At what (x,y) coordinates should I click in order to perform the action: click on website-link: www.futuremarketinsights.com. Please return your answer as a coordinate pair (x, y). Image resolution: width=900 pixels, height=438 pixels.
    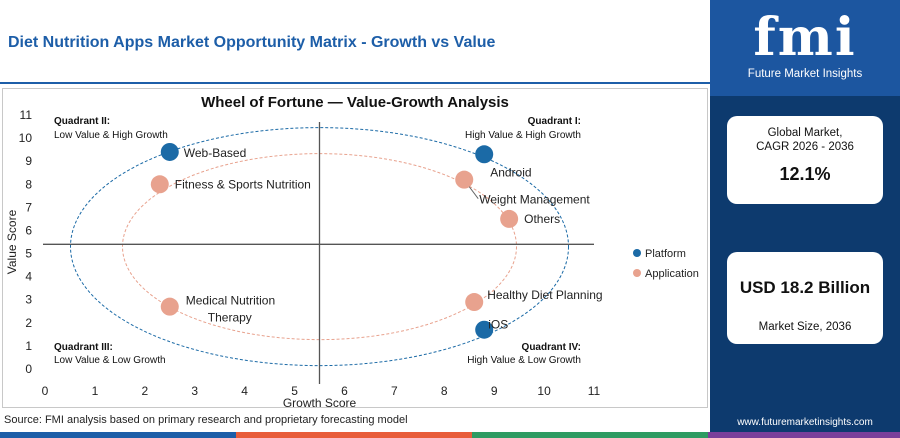
    Looking at the image, I should click on (805, 422).